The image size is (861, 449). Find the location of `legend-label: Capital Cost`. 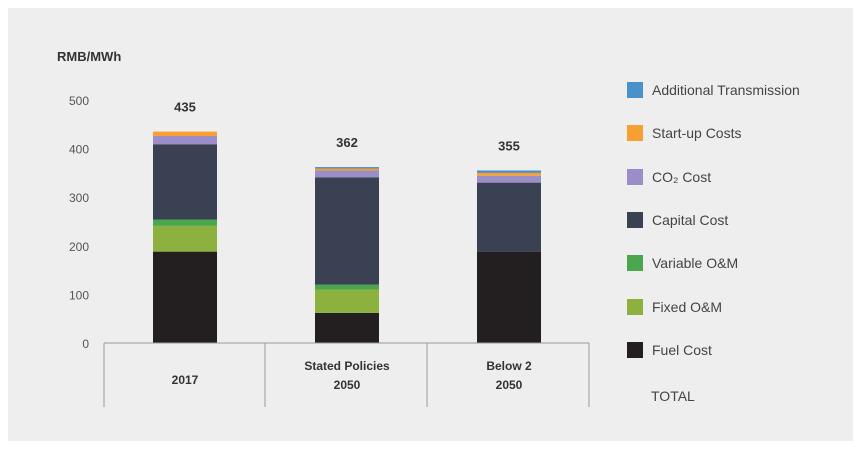

legend-label: Capital Cost is located at coordinates (690, 219).